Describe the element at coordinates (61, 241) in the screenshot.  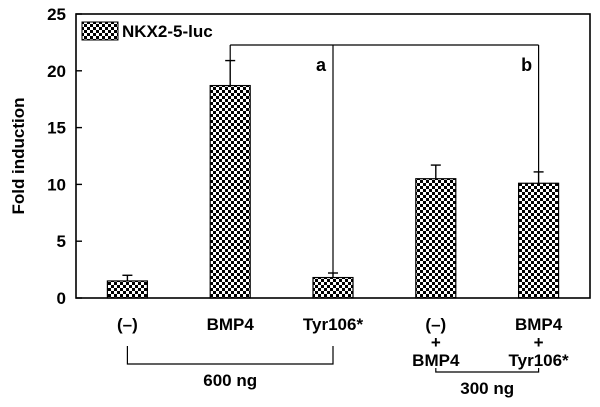
I see `y-tick-label: 5` at that location.